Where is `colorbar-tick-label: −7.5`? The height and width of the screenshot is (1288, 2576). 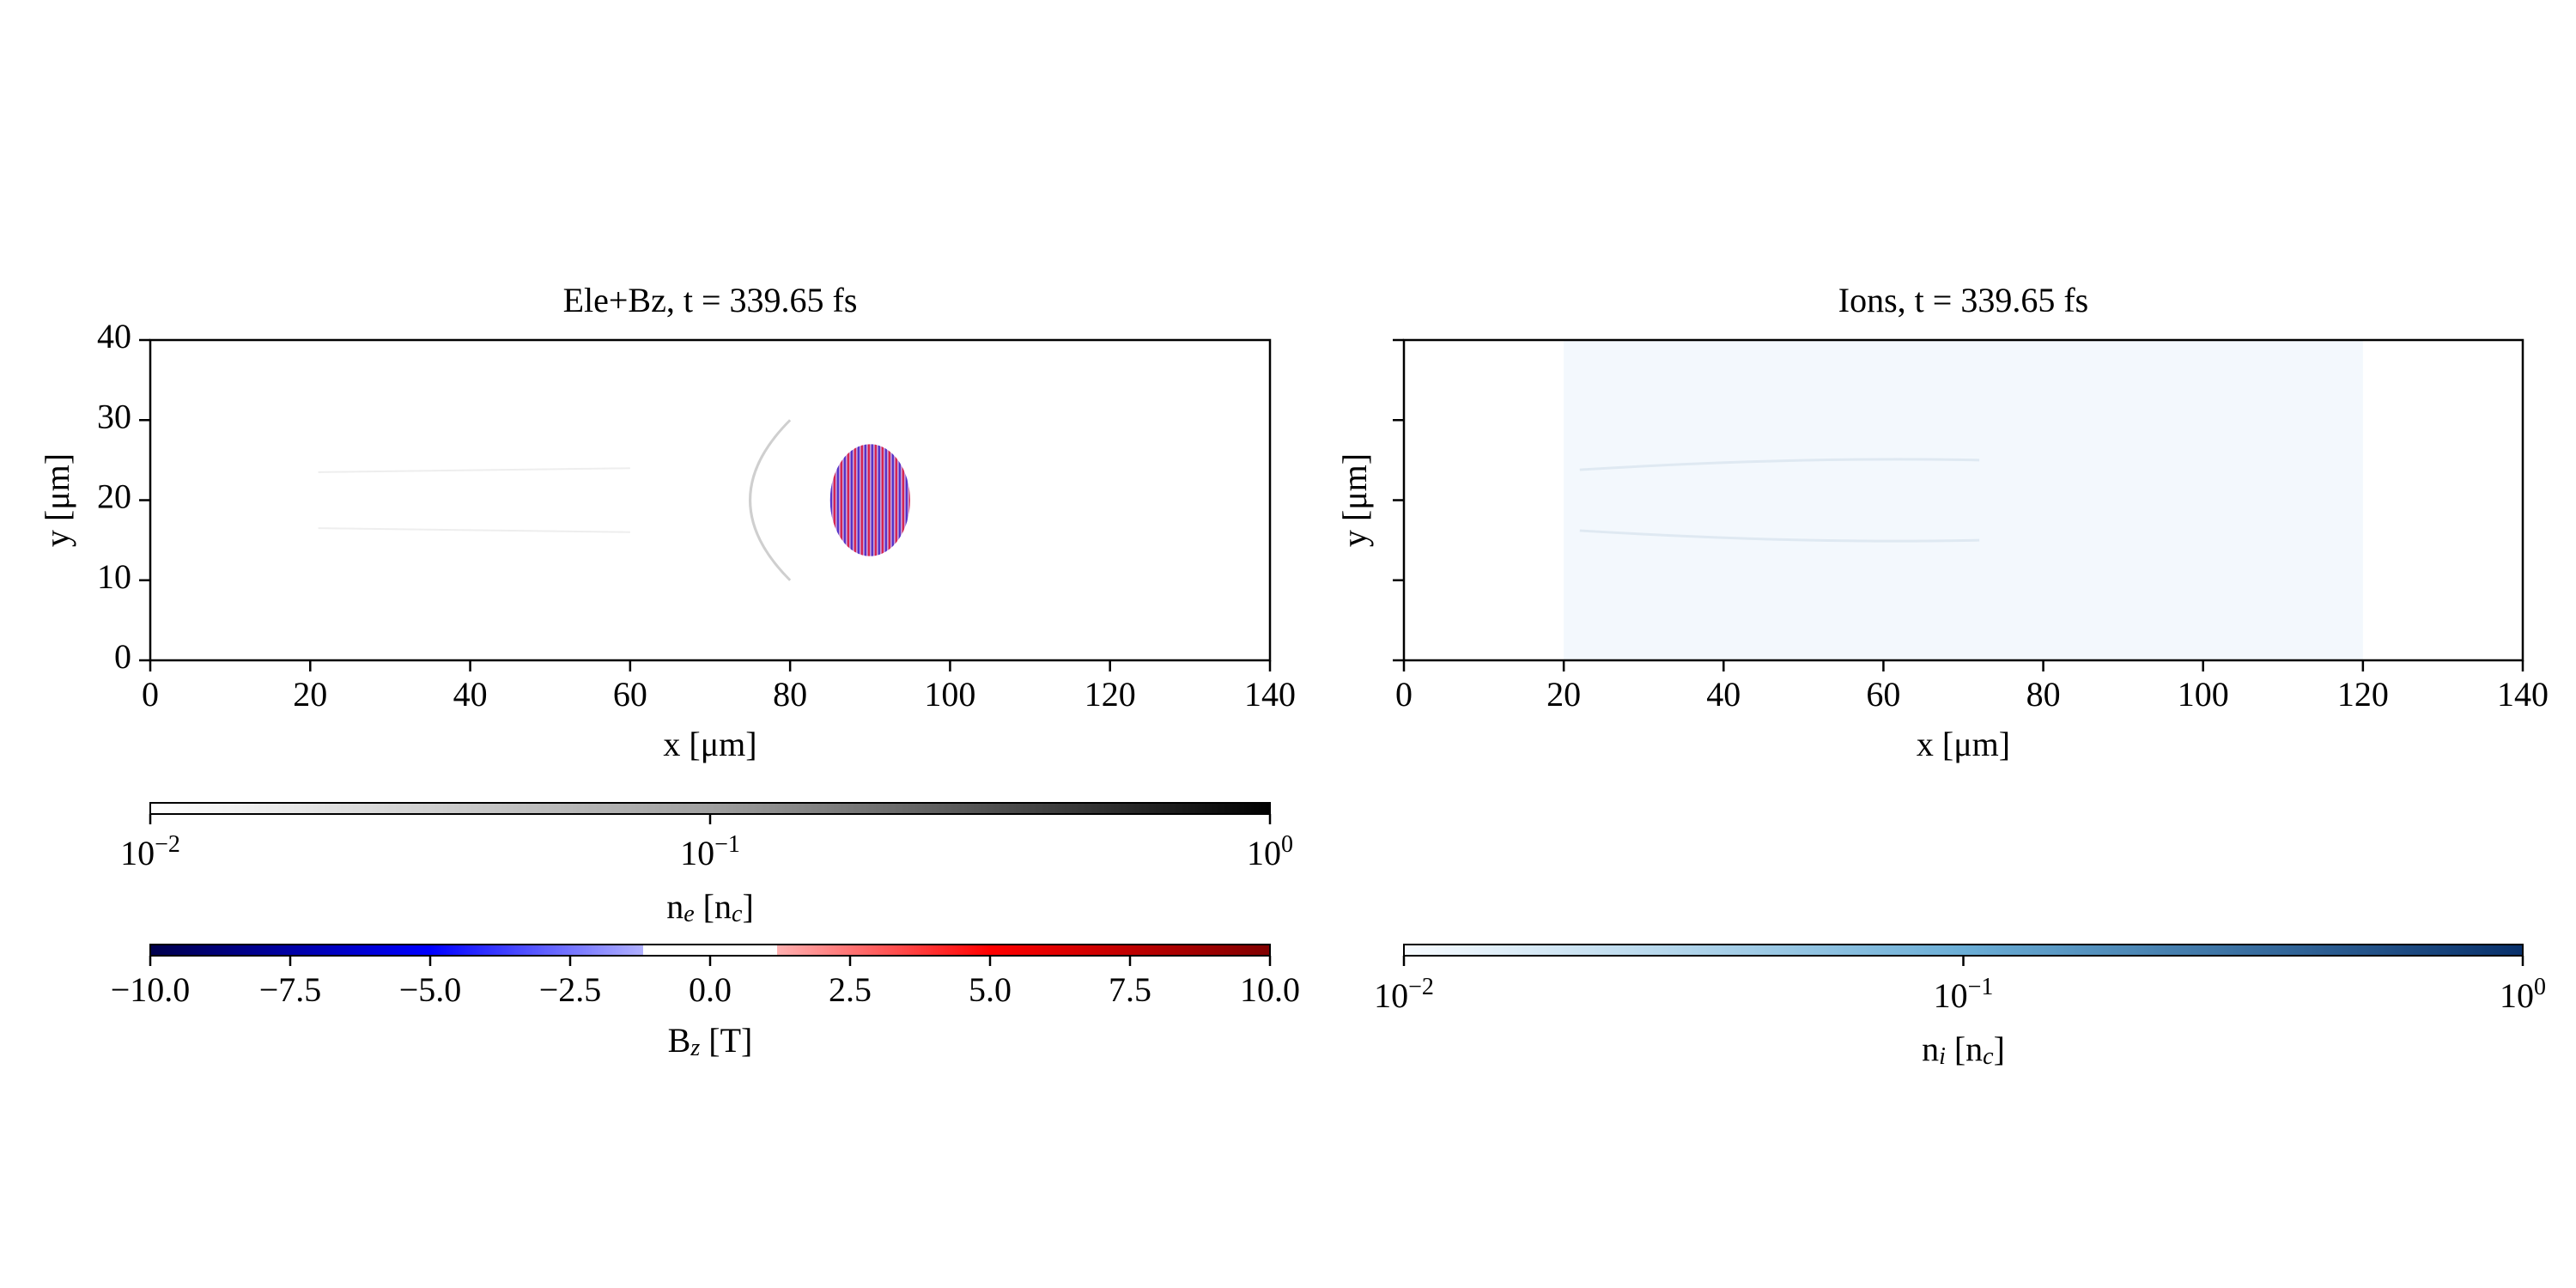
colorbar-tick-label: −7.5 is located at coordinates (291, 990).